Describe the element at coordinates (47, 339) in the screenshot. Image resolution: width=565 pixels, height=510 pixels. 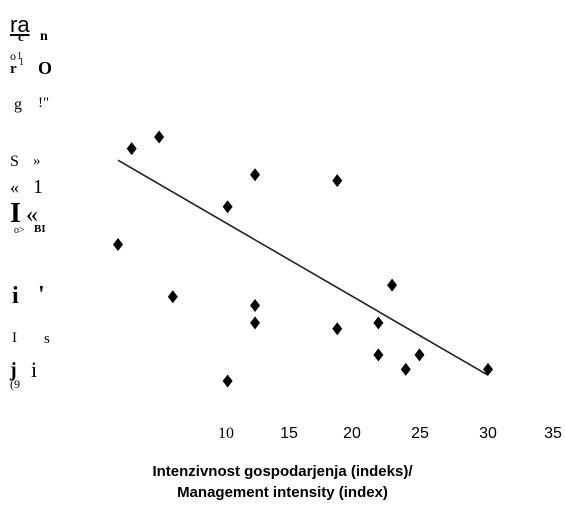
I see `ylabel-fragment: s` at that location.